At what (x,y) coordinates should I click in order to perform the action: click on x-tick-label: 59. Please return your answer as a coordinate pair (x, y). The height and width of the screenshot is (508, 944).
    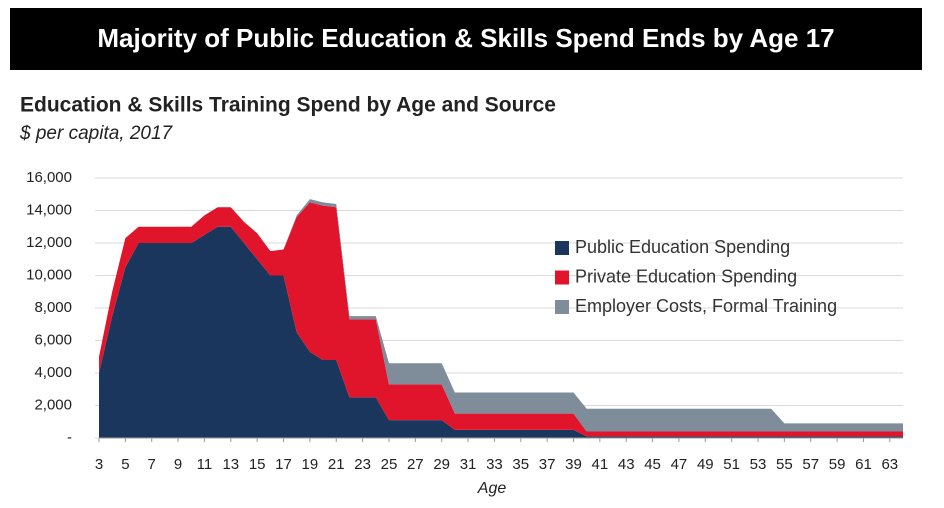
    Looking at the image, I should click on (837, 464).